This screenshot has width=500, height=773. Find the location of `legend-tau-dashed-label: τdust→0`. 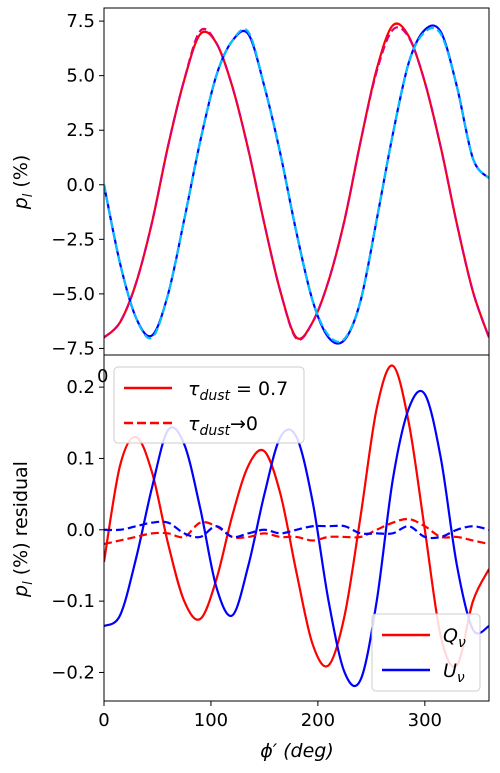

legend-tau-dashed-label: τdust→0 is located at coordinates (223, 426).